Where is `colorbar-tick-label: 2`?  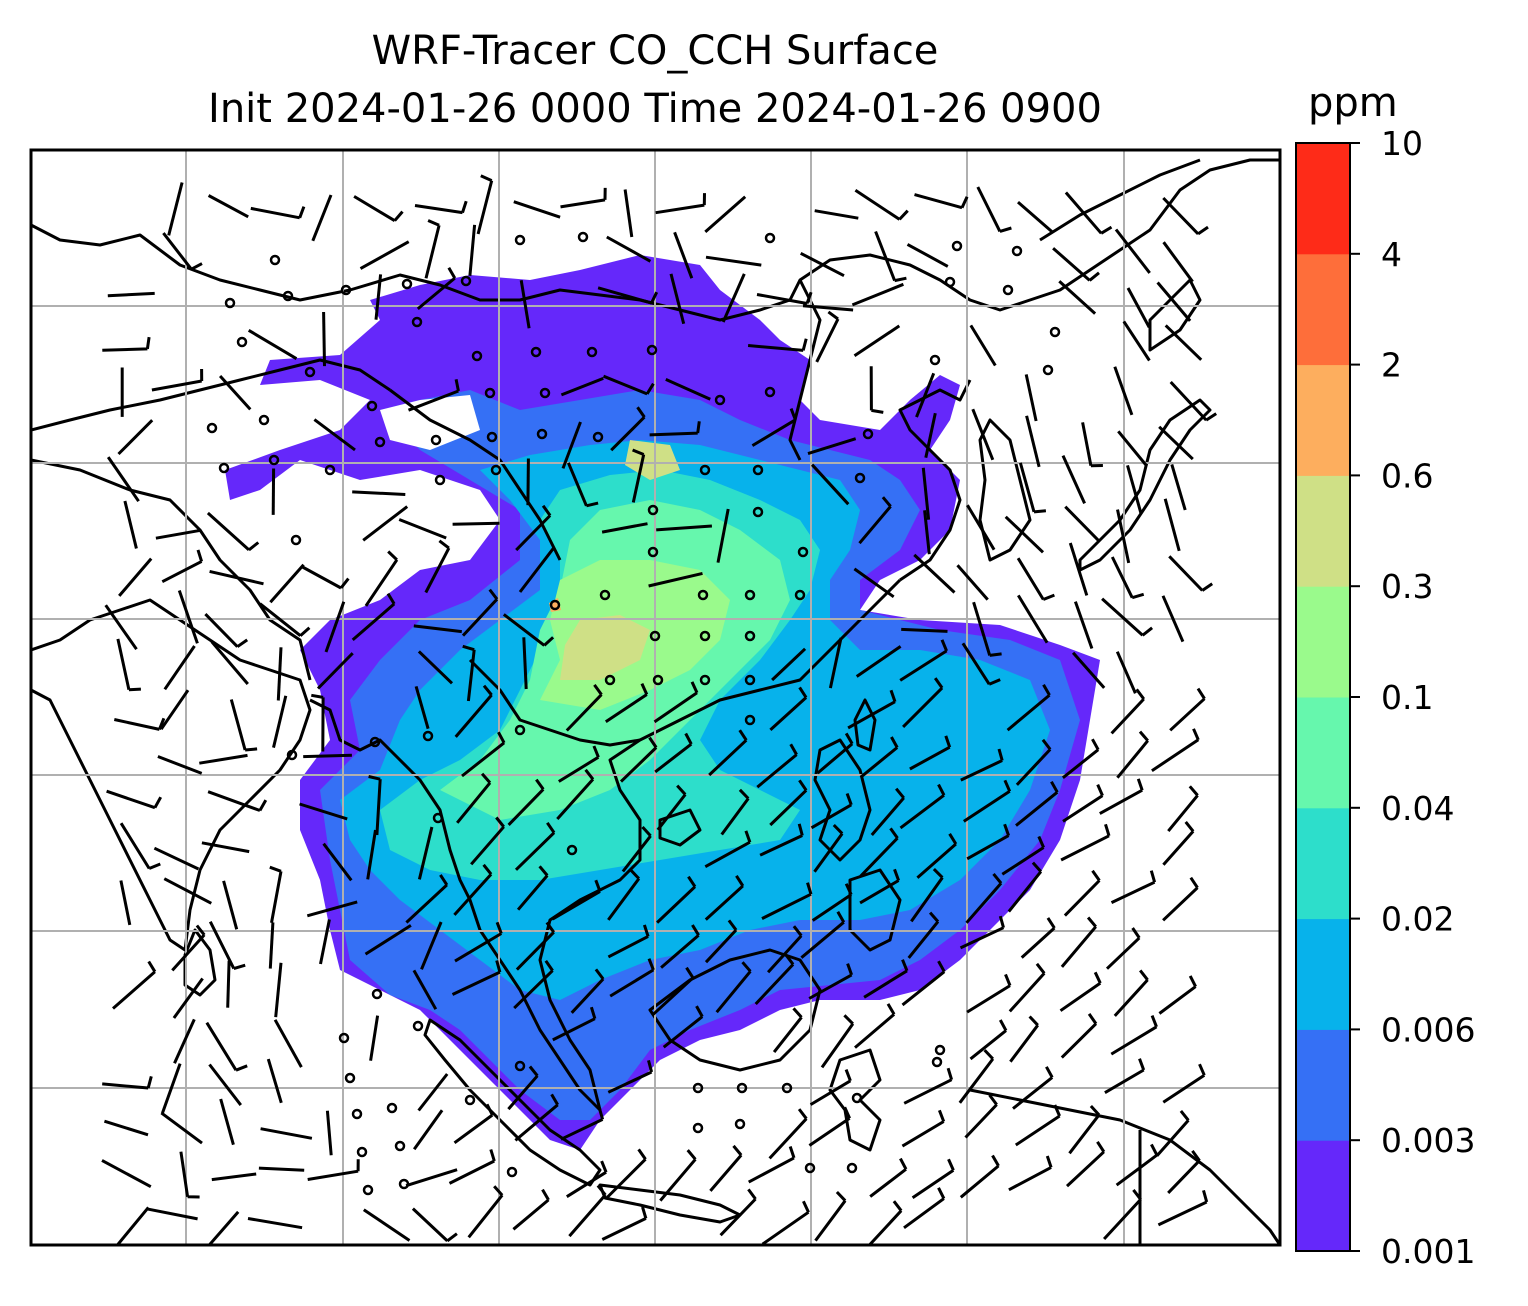 colorbar-tick-label: 2 is located at coordinates (1391, 365).